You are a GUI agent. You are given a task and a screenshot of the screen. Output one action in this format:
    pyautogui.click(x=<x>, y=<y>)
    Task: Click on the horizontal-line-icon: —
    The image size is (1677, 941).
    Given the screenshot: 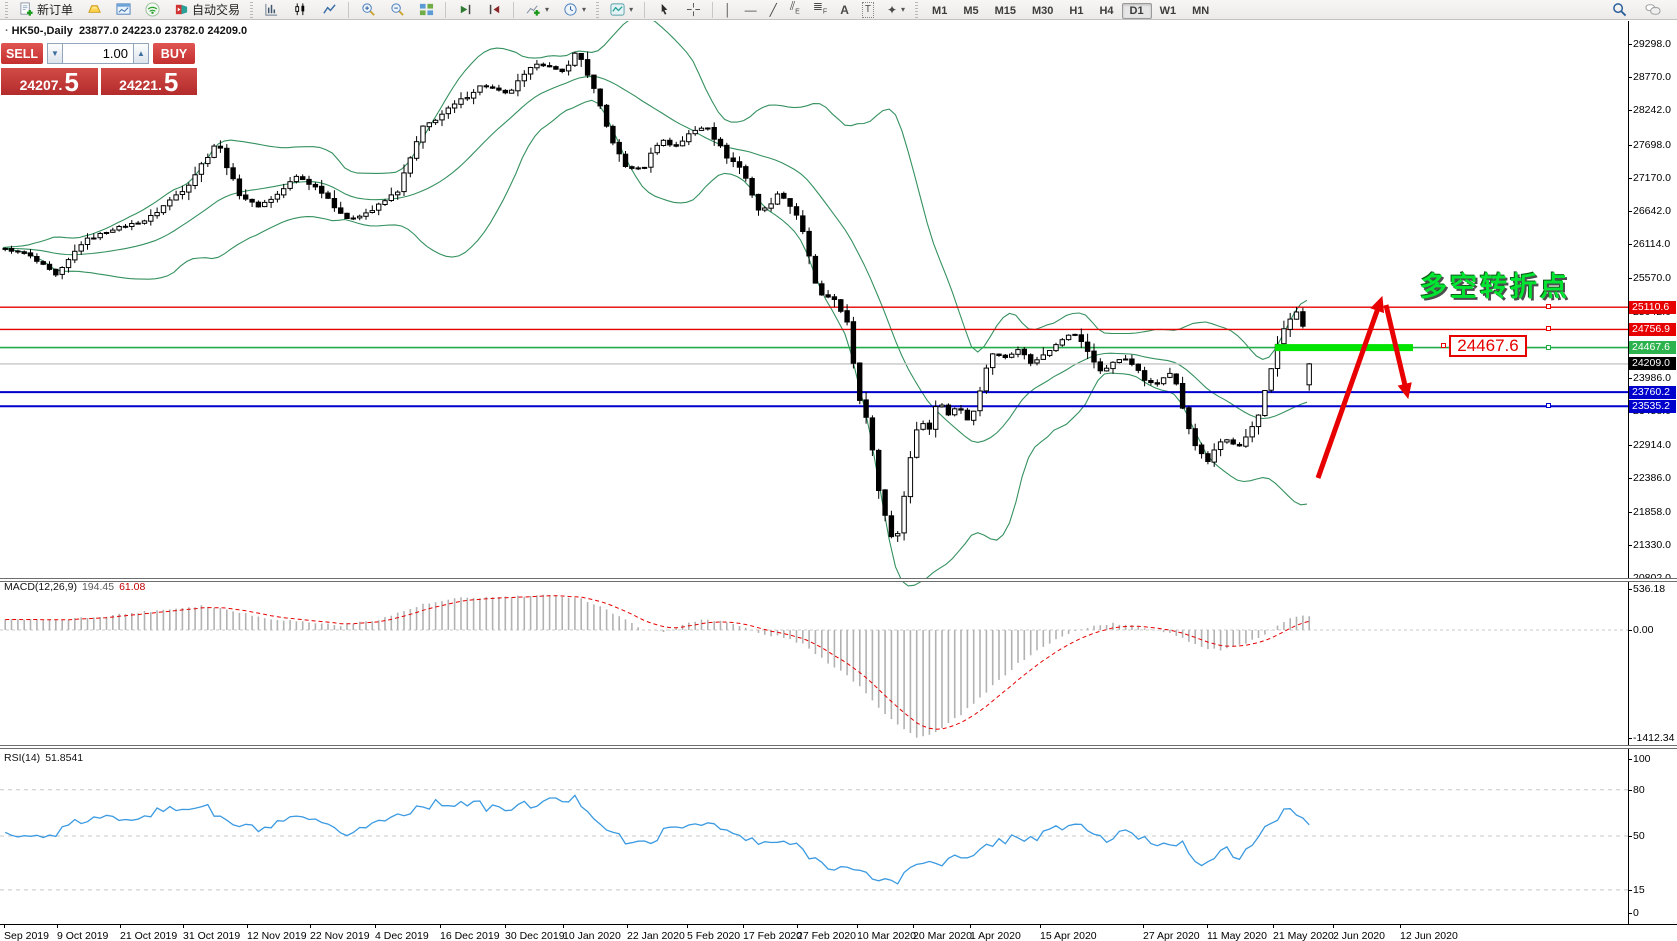 What is the action you would take?
    pyautogui.click(x=750, y=9)
    